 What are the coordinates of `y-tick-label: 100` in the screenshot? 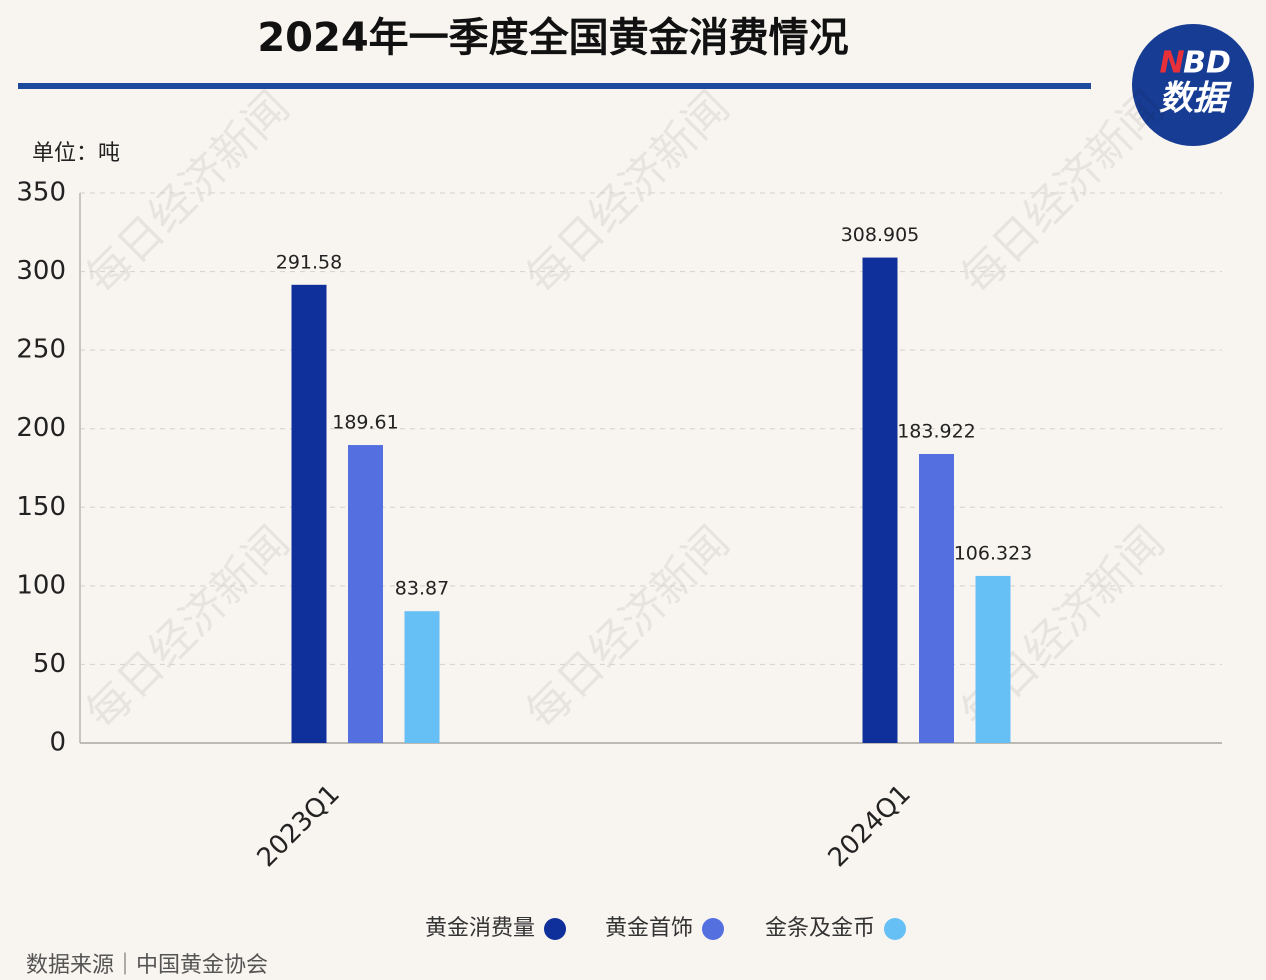 It's located at (41, 585).